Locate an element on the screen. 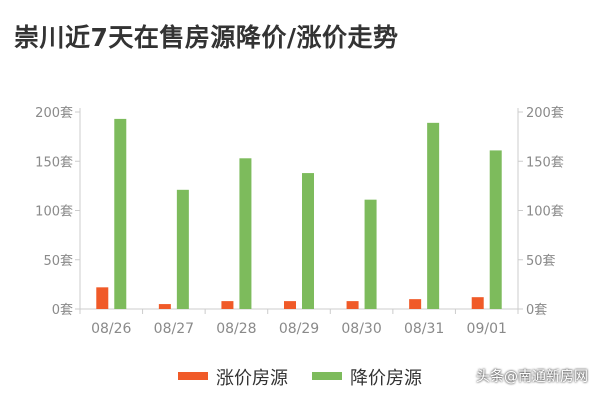 The image size is (600, 400). y-tick-label-right: 0套 is located at coordinates (536, 310).